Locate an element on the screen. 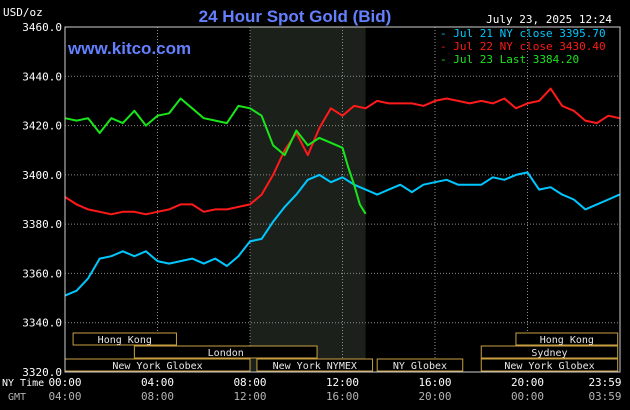 The image size is (630, 410). x-tick-label-ny: 08:00 is located at coordinates (249, 382).